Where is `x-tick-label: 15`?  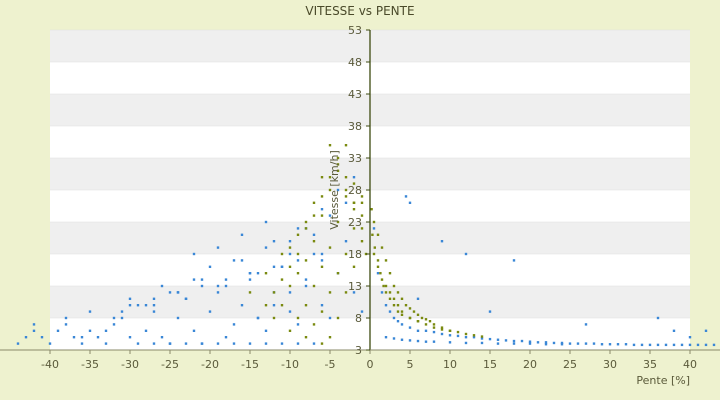
x-tick-label: 15 is located at coordinates (490, 364).